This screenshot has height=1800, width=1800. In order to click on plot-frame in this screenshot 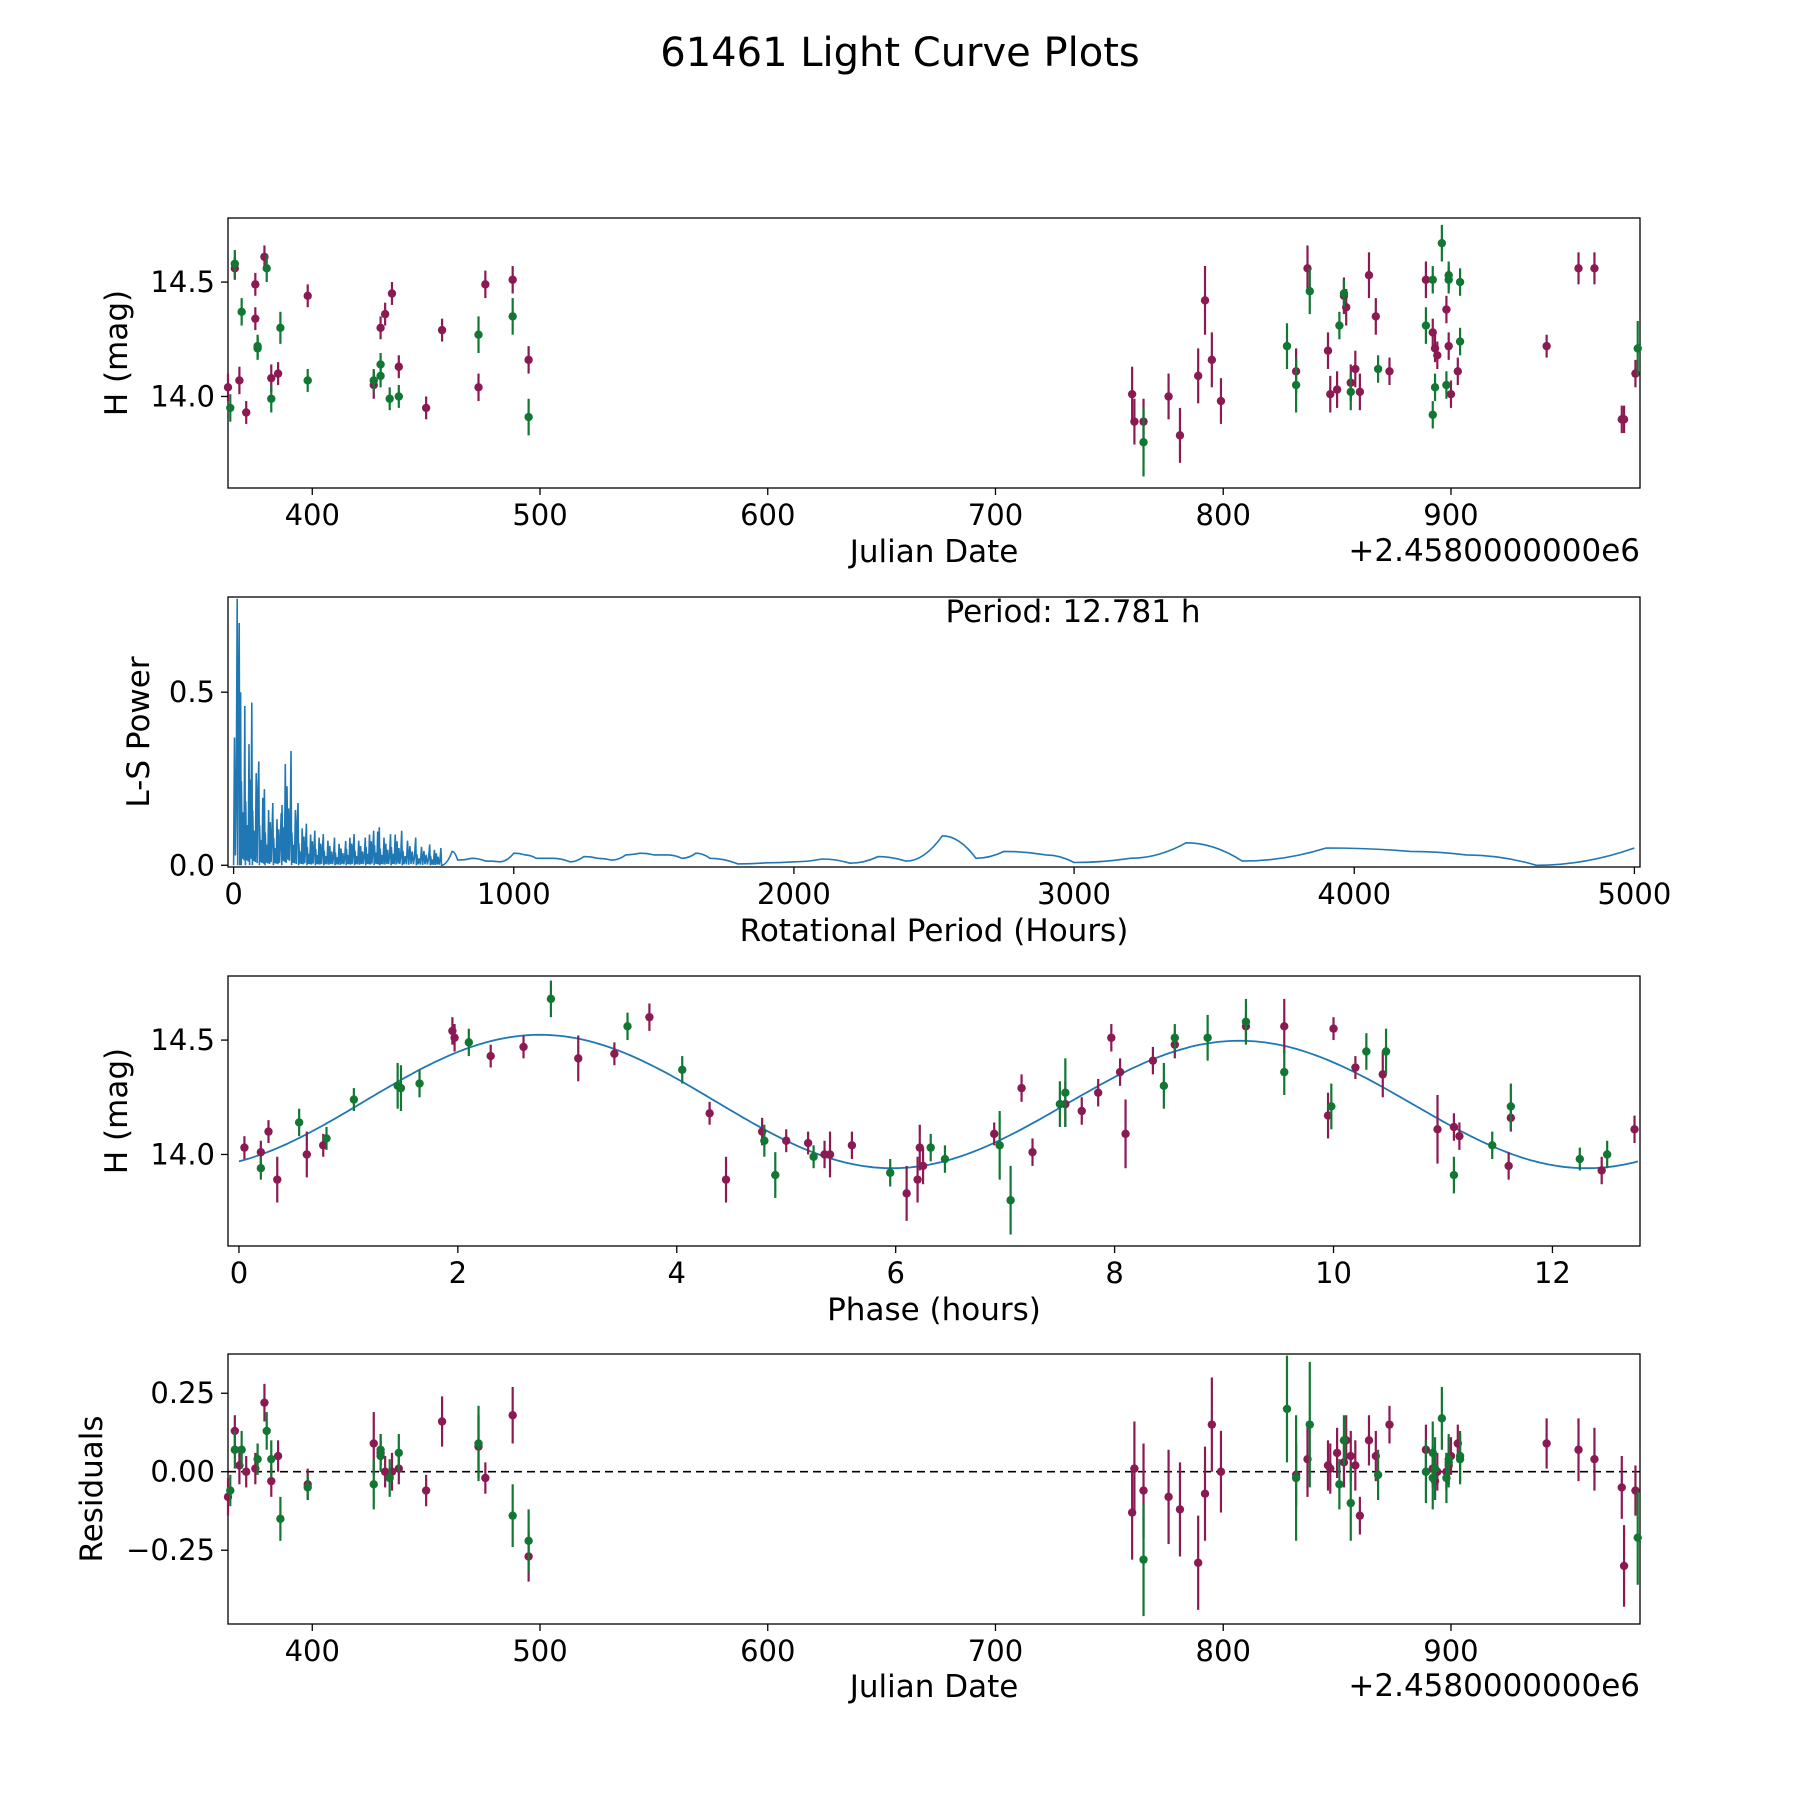, I will do `click(934, 353)`.